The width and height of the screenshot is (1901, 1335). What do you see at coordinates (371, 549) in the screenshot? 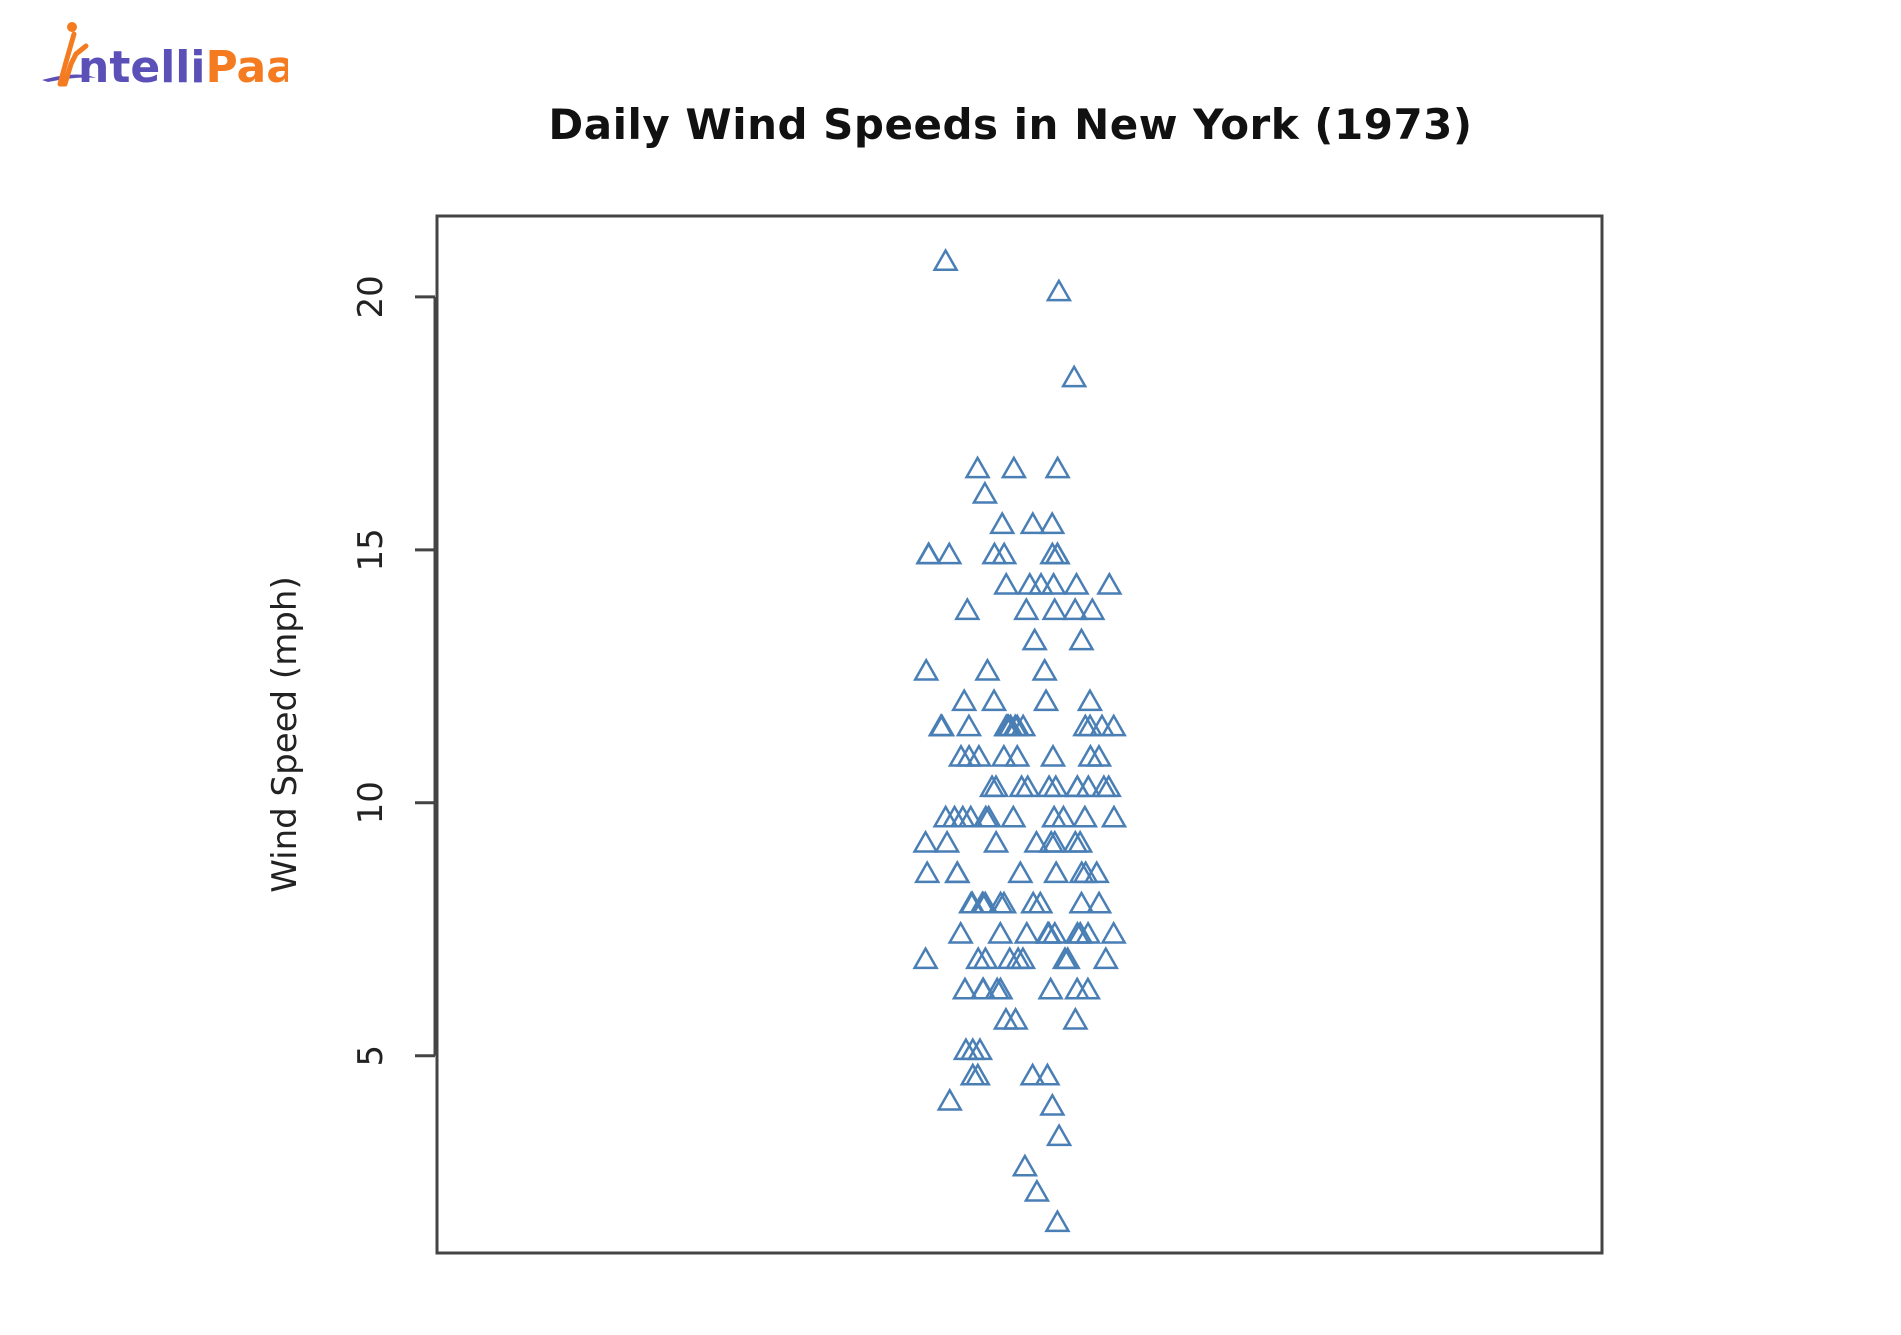
I see `y-tick-label: 15` at bounding box center [371, 549].